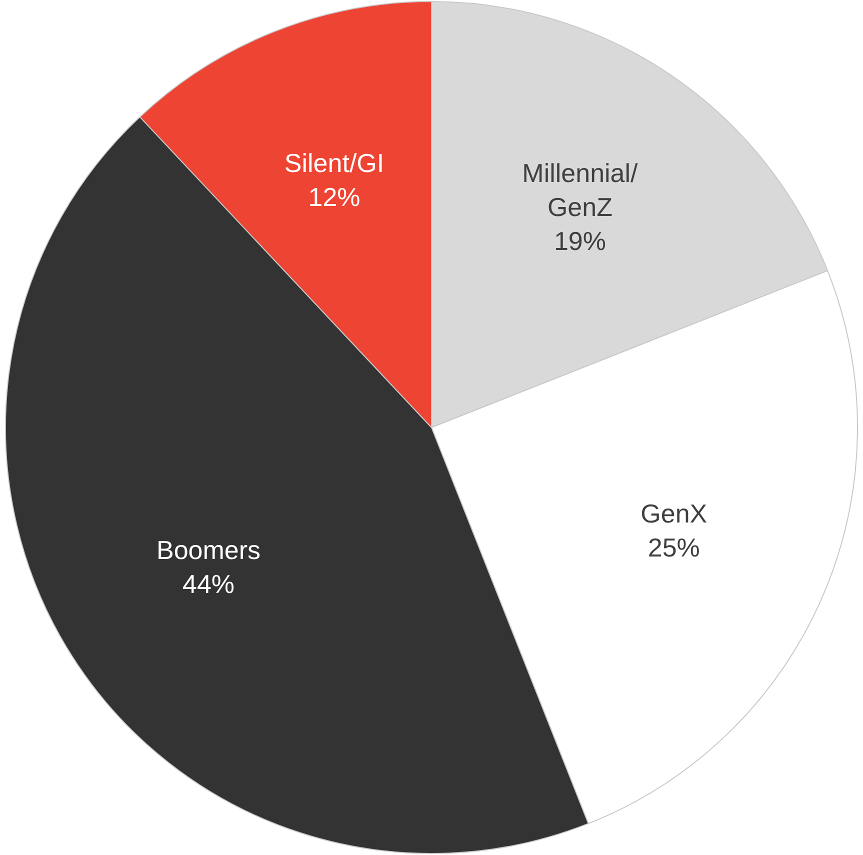 The width and height of the screenshot is (863, 855). What do you see at coordinates (580, 190) in the screenshot?
I see `slice-label: Millennial/GenZ` at bounding box center [580, 190].